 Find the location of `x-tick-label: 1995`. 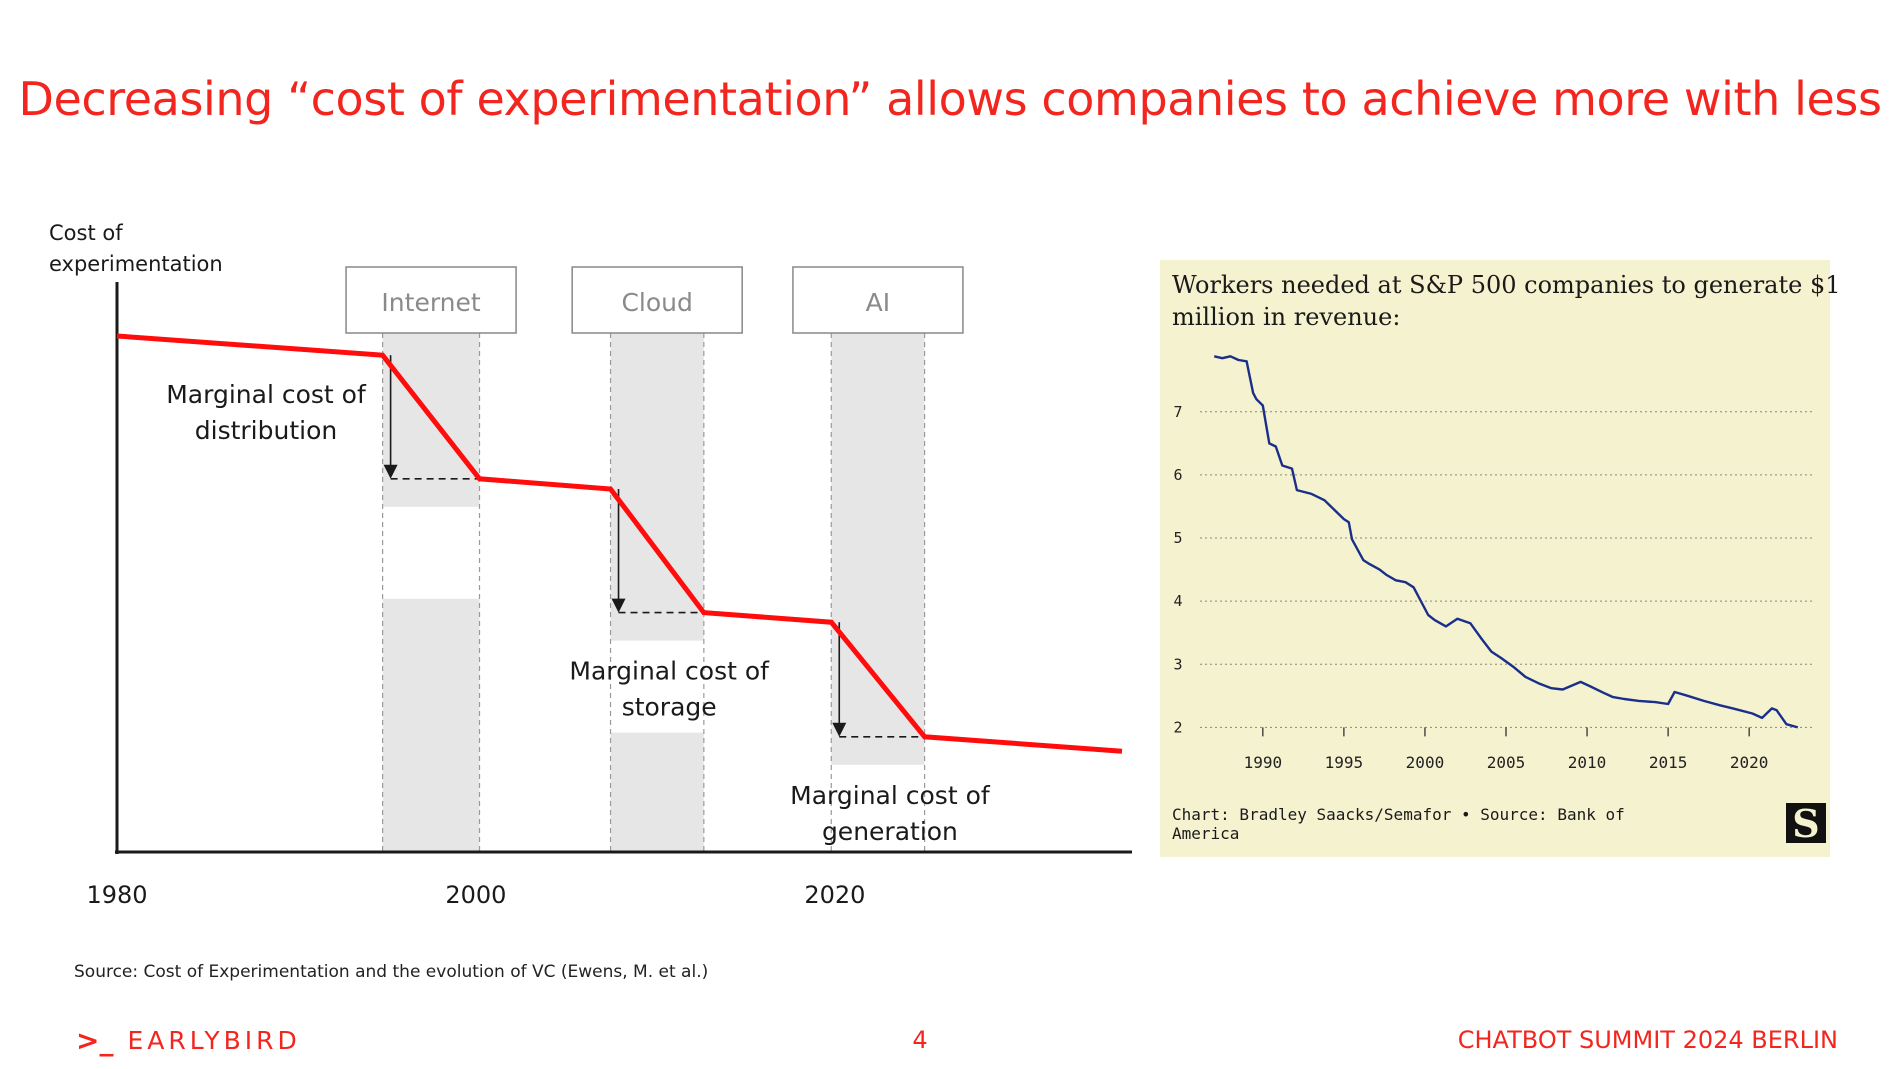

x-tick-label: 1995 is located at coordinates (1344, 762).